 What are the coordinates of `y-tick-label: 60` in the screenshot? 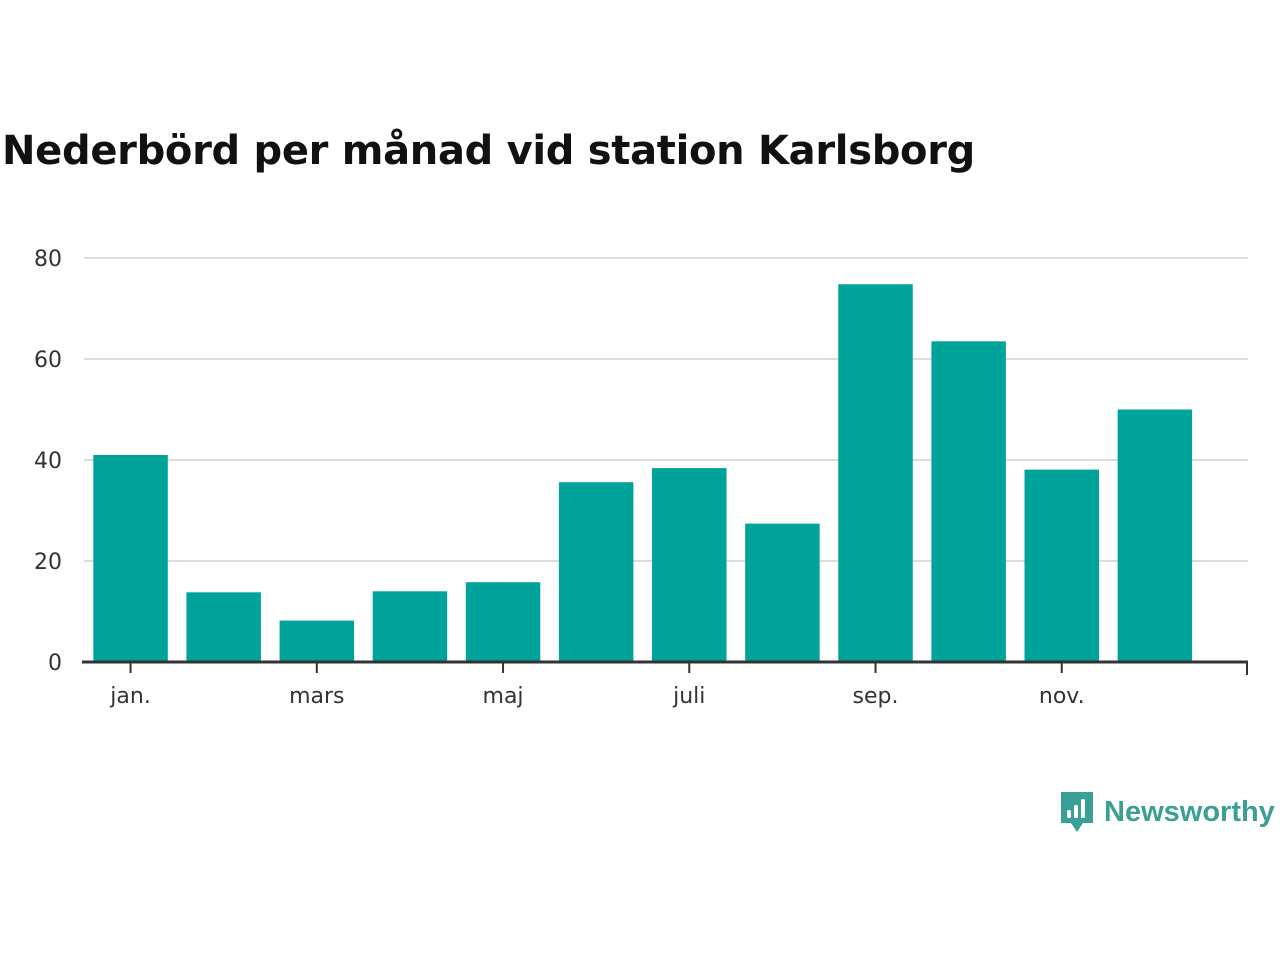 It's located at (48, 360).